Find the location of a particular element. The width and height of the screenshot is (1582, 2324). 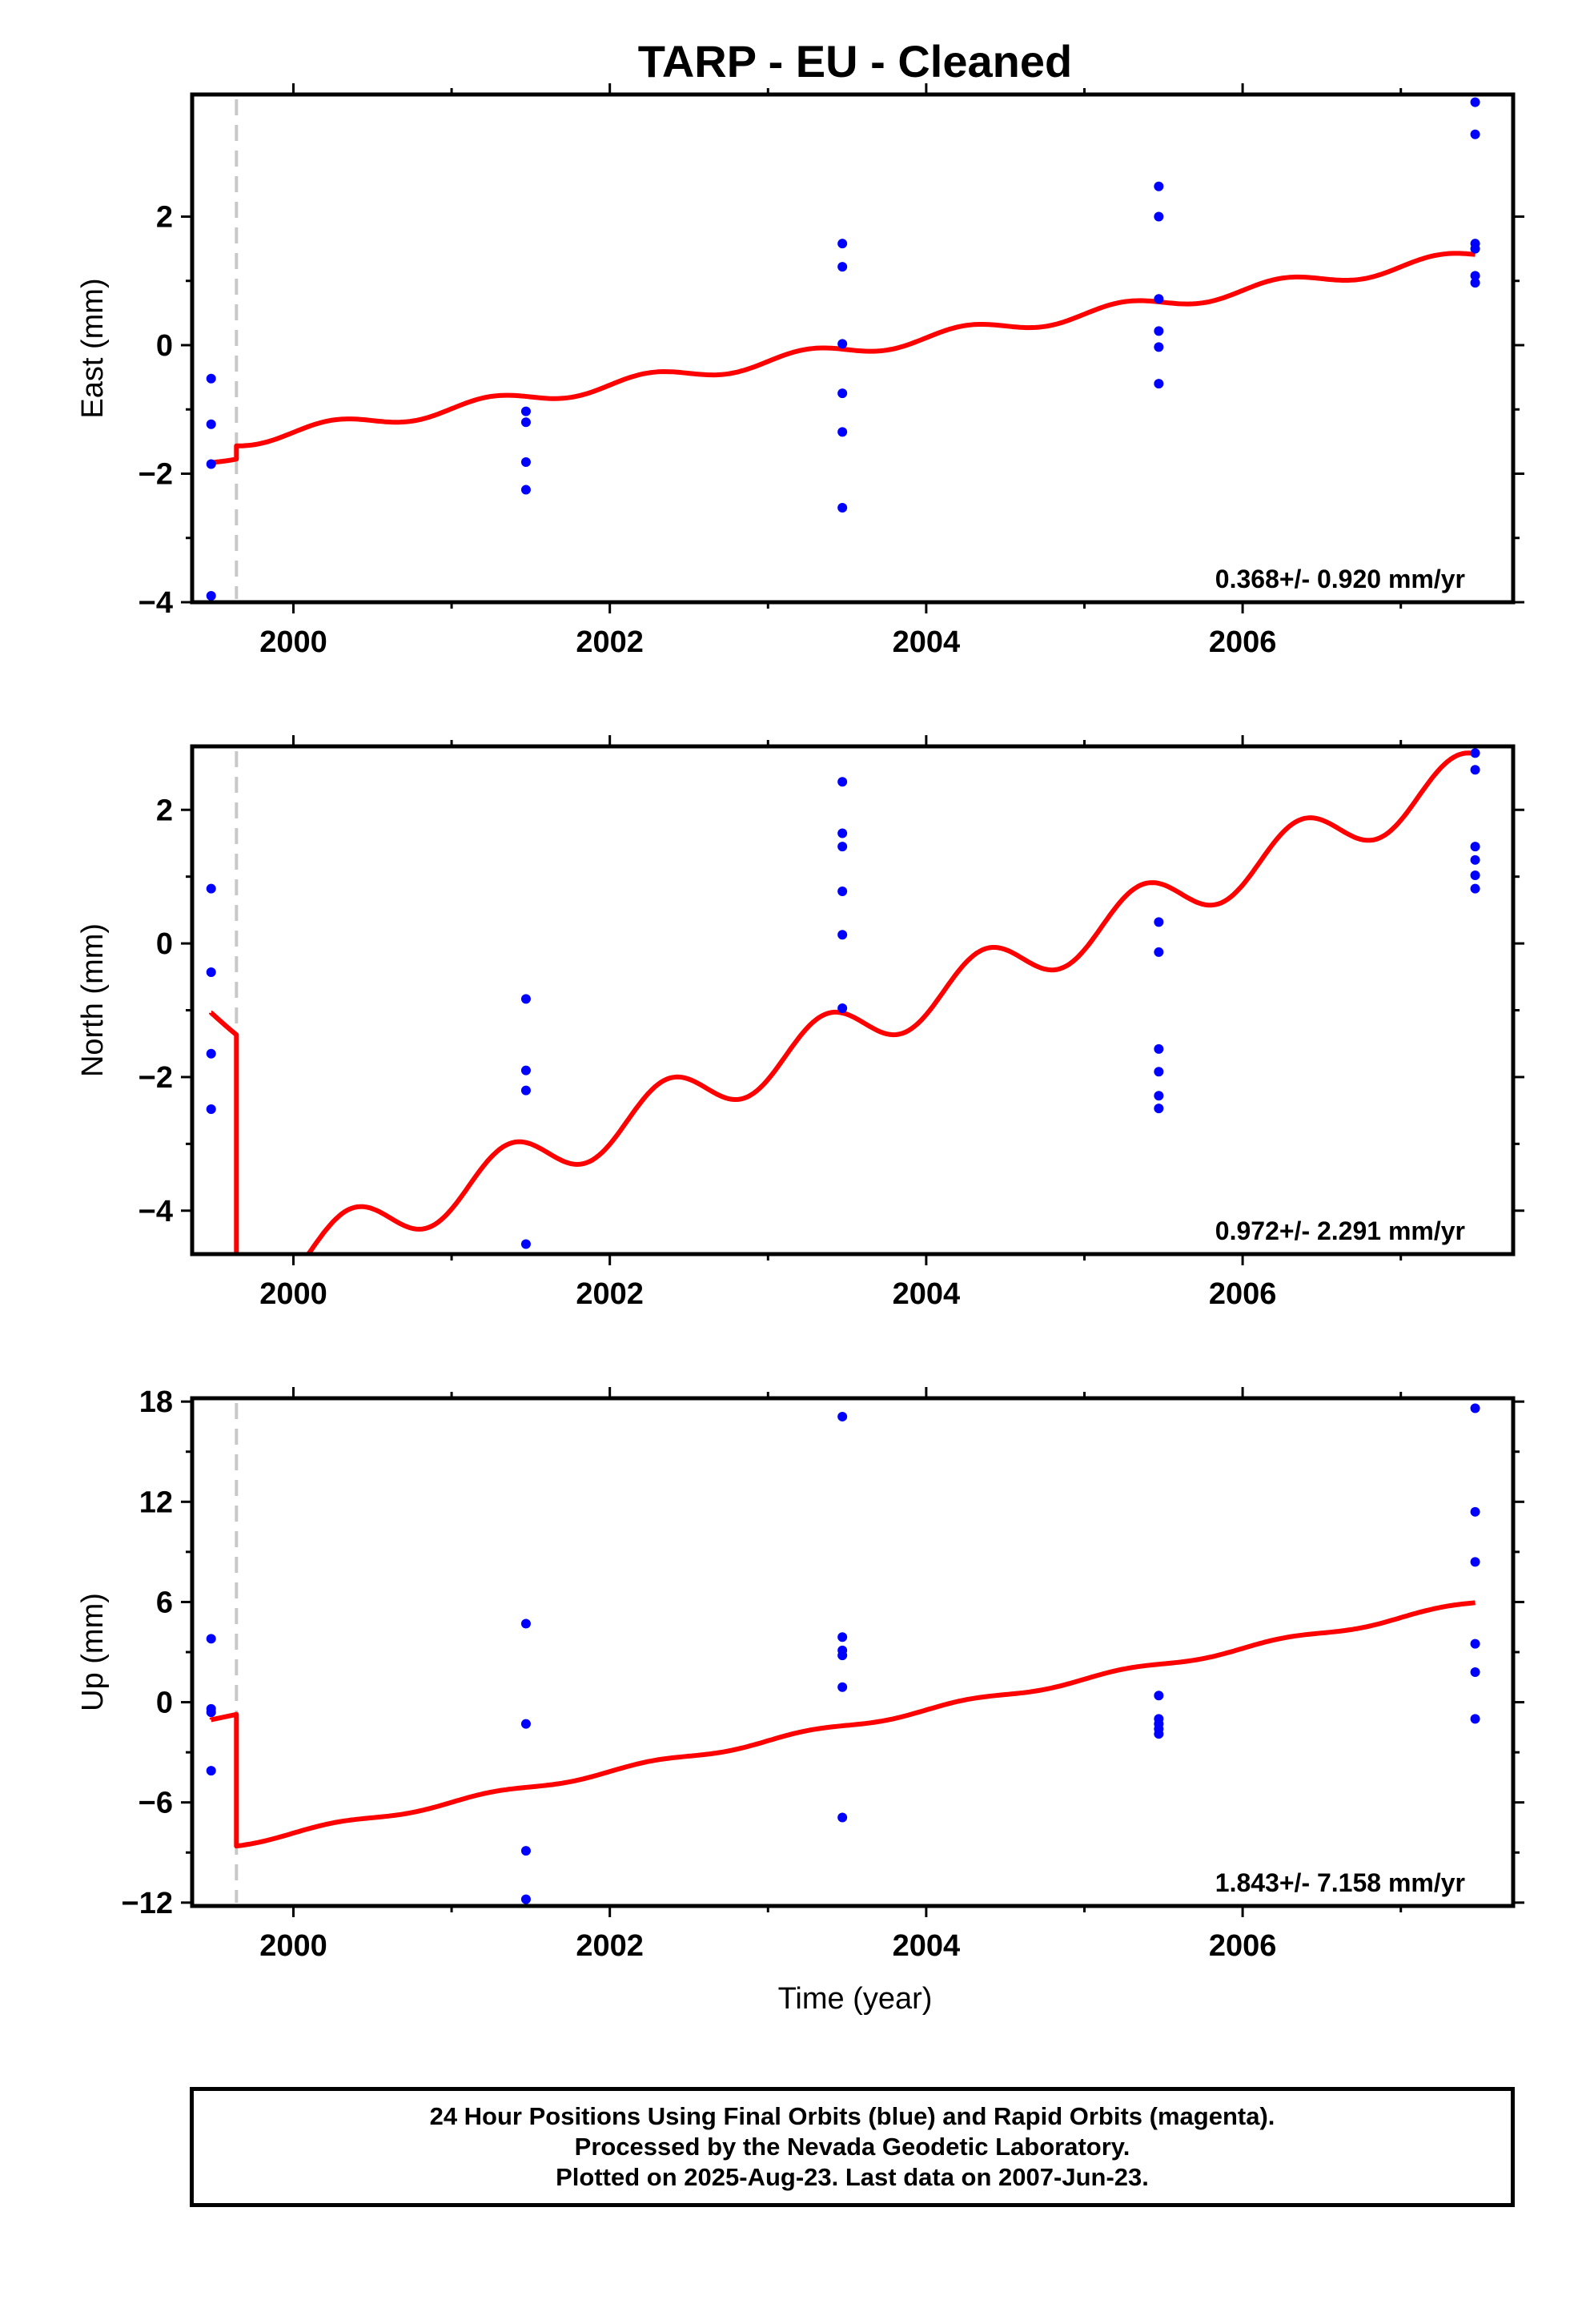

north-y-axis-label: North (mm) is located at coordinates (93, 1000).